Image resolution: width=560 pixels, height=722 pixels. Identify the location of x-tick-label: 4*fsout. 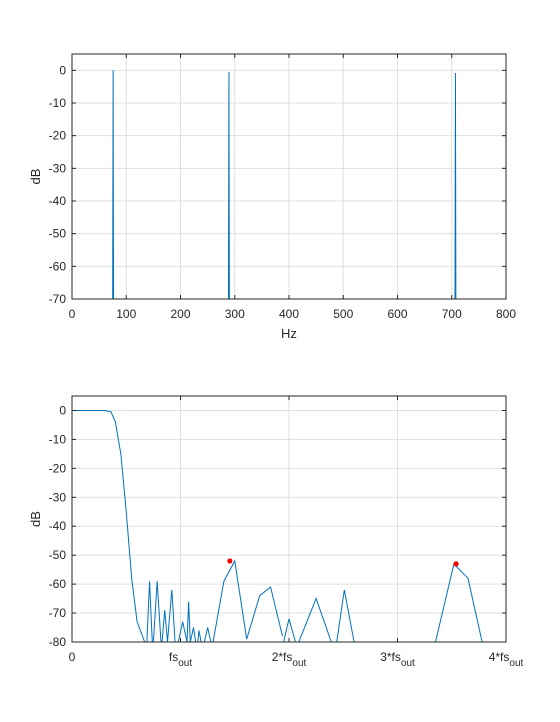
(506, 659).